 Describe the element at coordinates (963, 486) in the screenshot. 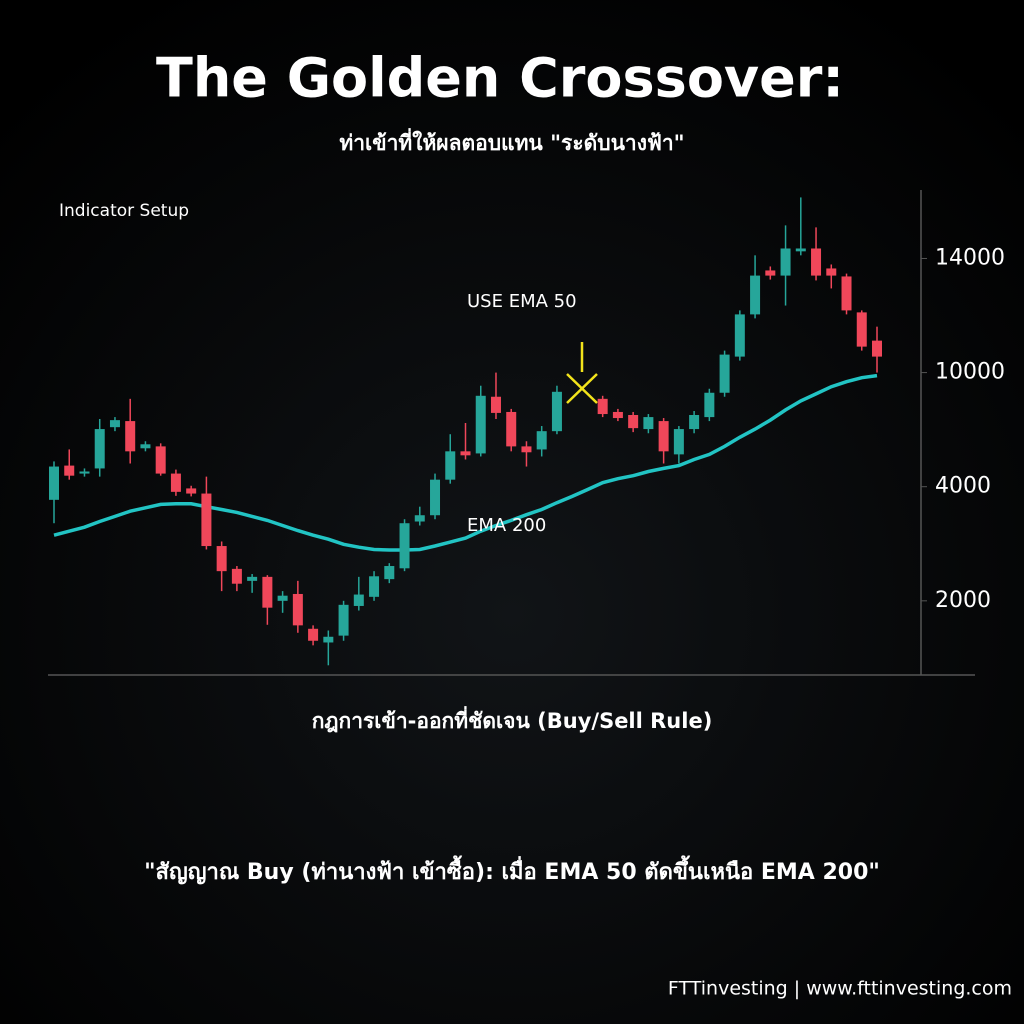

I see `y-tick-label: 4000` at that location.